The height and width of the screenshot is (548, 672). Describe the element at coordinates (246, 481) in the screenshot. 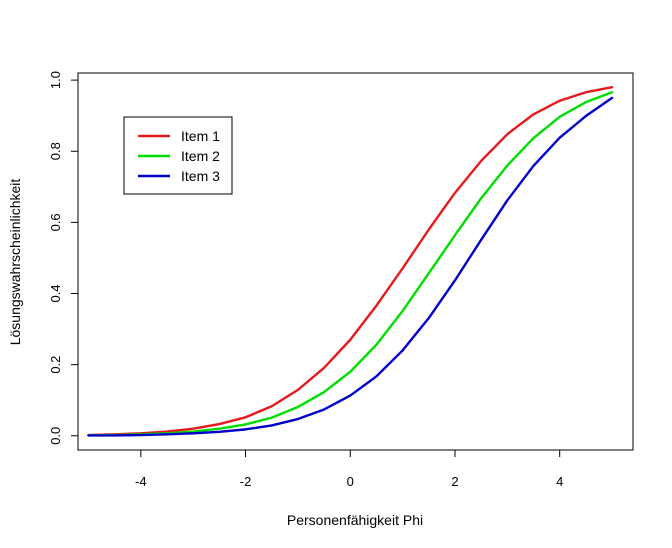

I see `x-tick-label: -2` at that location.